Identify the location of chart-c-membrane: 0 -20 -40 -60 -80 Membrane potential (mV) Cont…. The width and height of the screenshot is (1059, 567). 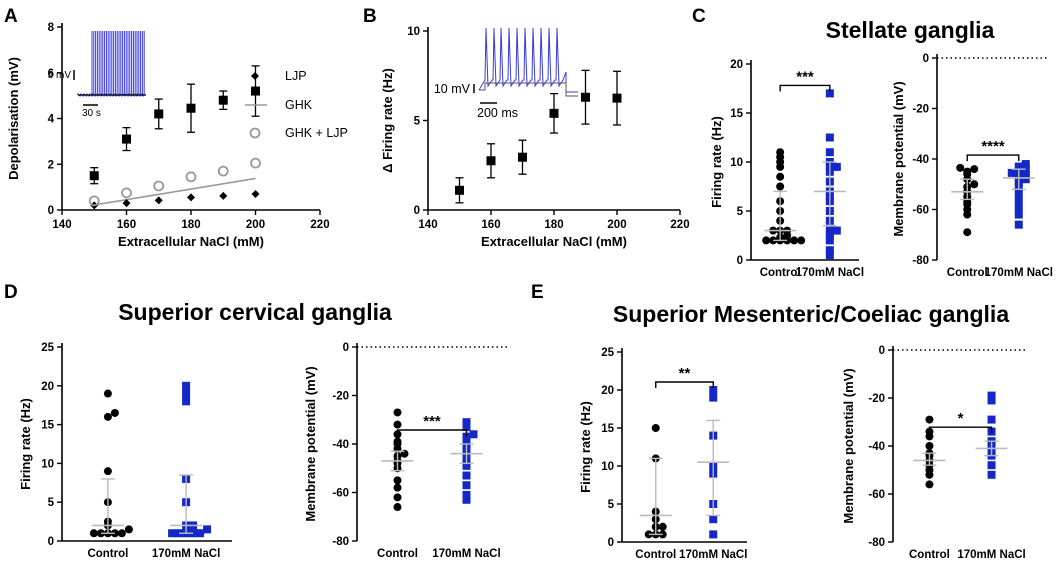
(972, 166).